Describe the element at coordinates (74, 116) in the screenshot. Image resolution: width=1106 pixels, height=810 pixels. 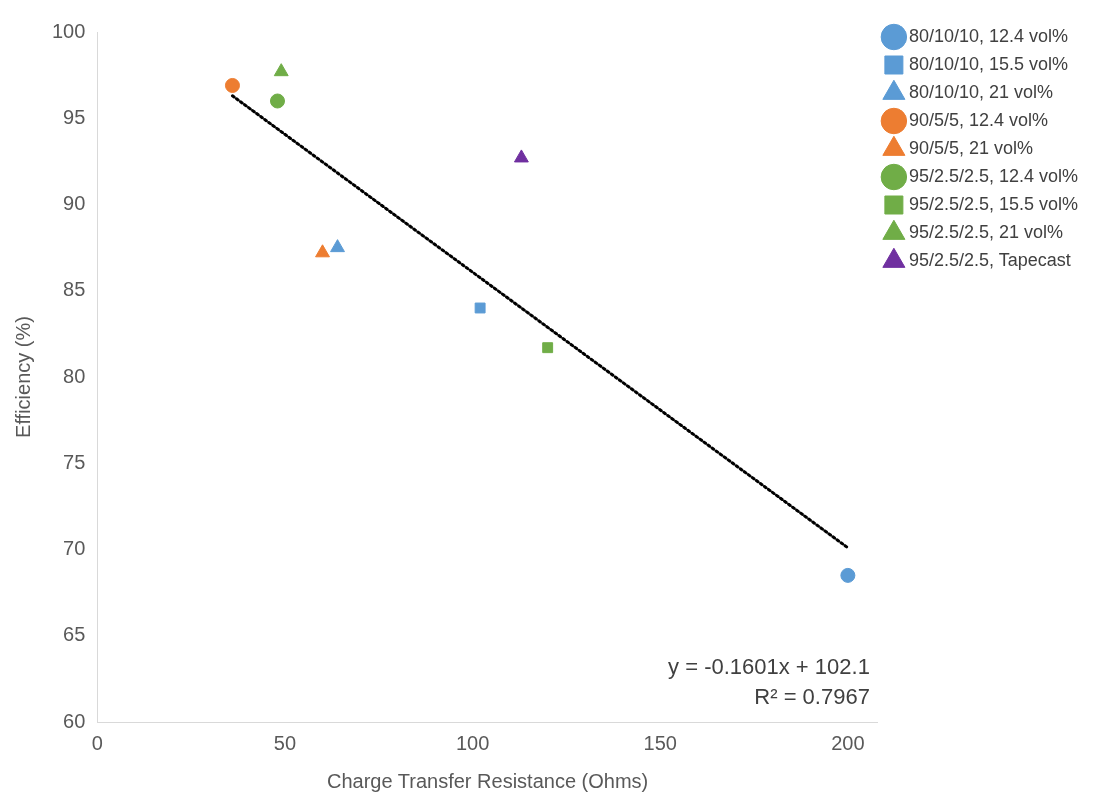
I see `y-tick-label: 95` at that location.